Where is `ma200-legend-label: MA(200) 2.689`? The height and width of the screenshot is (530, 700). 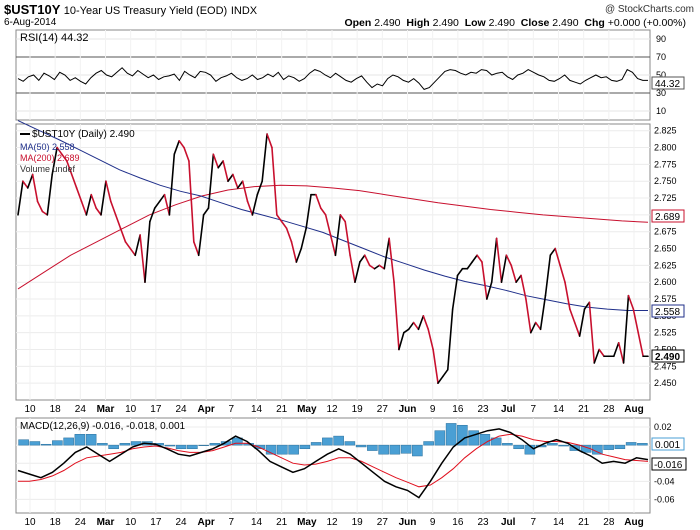 ma200-legend-label: MA(200) 2.689 is located at coordinates (50, 158).